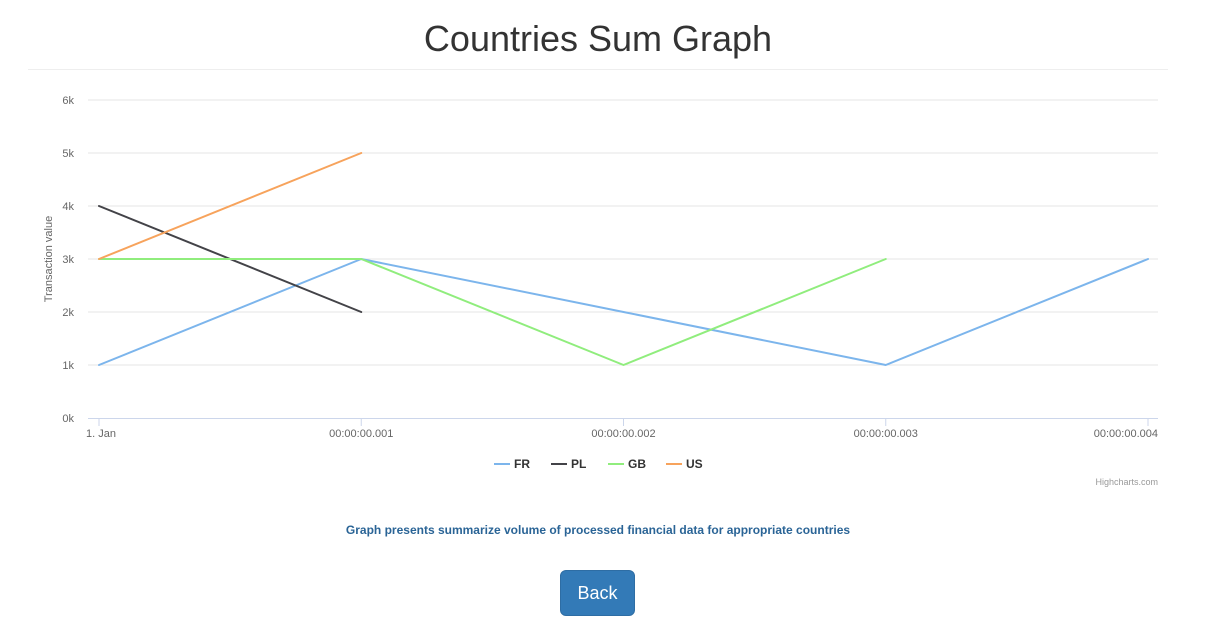 The width and height of the screenshot is (1219, 640). I want to click on y-tick-label: 4k, so click(68, 207).